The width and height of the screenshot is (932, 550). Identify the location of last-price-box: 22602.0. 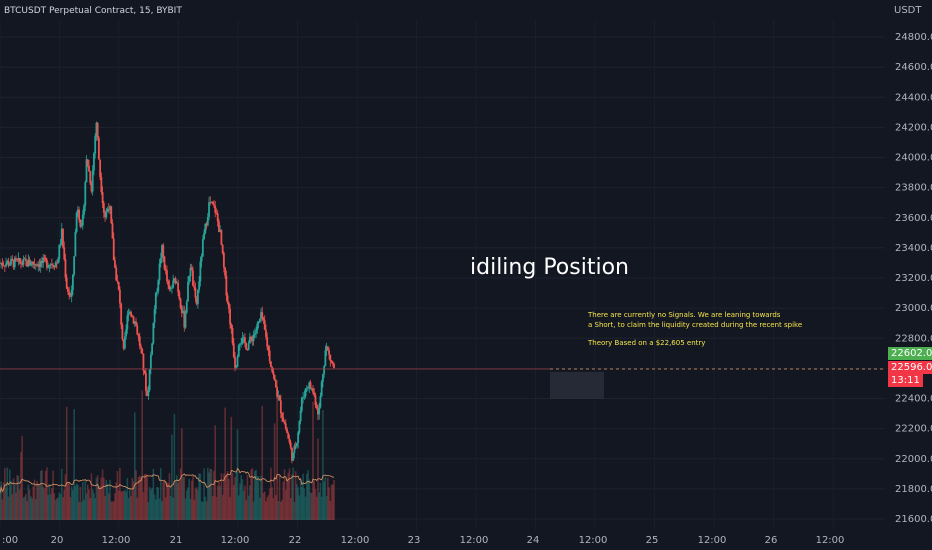
(910, 353).